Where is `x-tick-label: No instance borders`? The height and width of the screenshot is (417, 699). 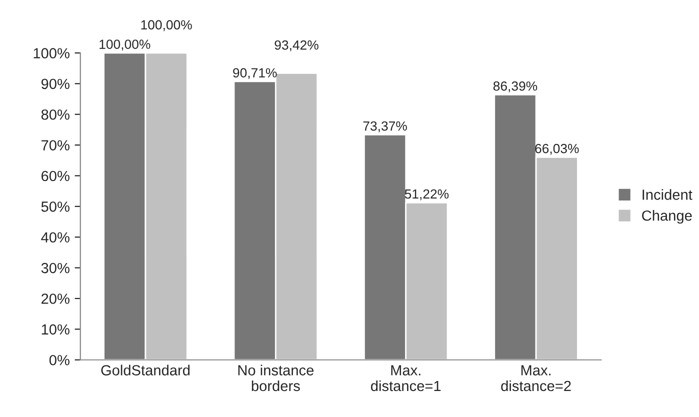
x-tick-label: No instance borders is located at coordinates (276, 378).